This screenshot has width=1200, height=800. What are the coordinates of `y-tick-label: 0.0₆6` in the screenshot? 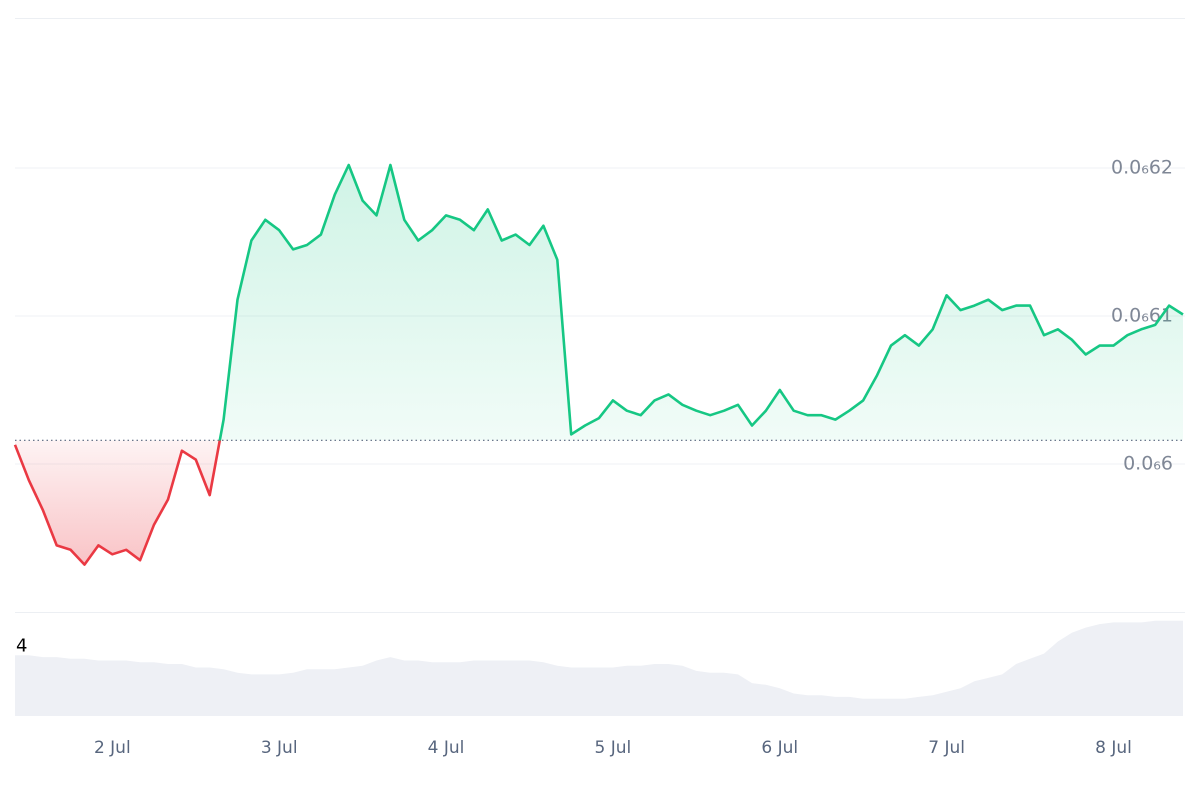 It's located at (1148, 464).